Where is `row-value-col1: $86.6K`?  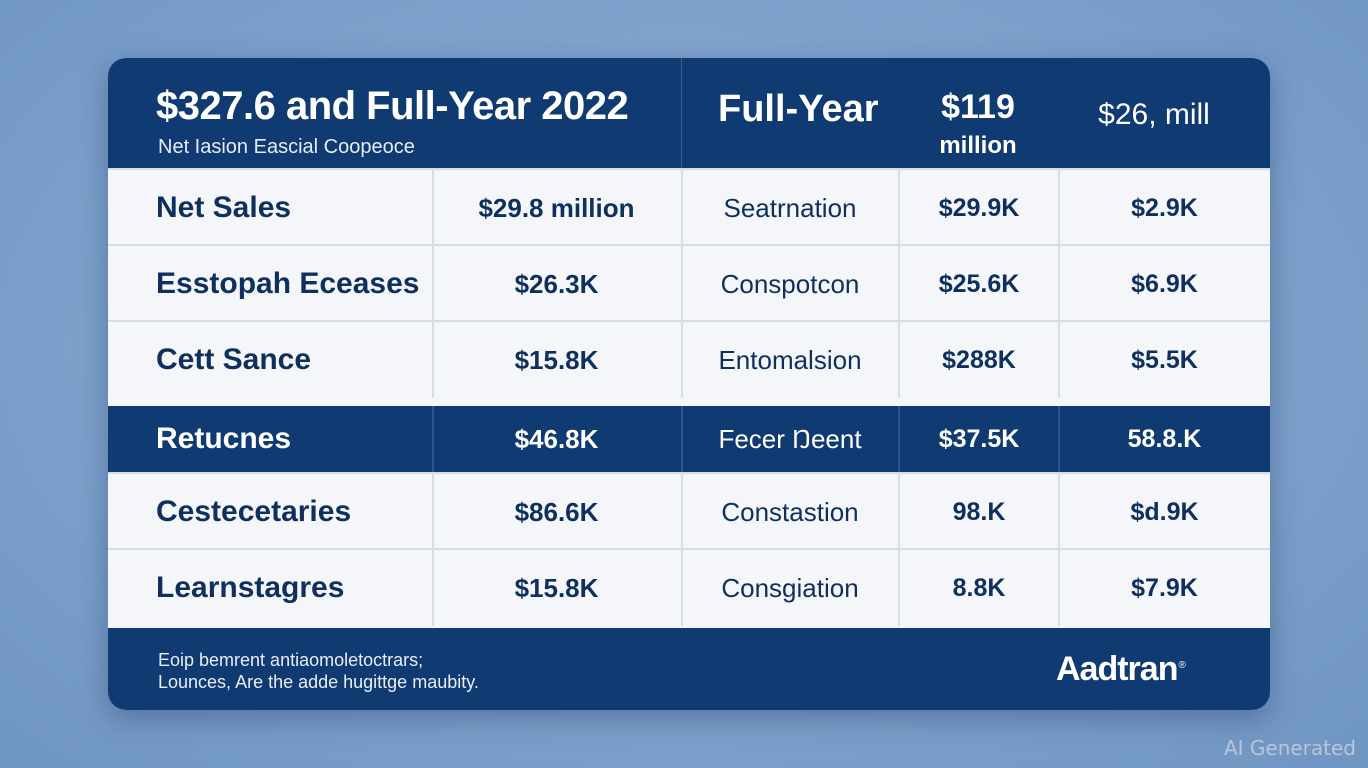
row-value-col1: $86.6K is located at coordinates (556, 511).